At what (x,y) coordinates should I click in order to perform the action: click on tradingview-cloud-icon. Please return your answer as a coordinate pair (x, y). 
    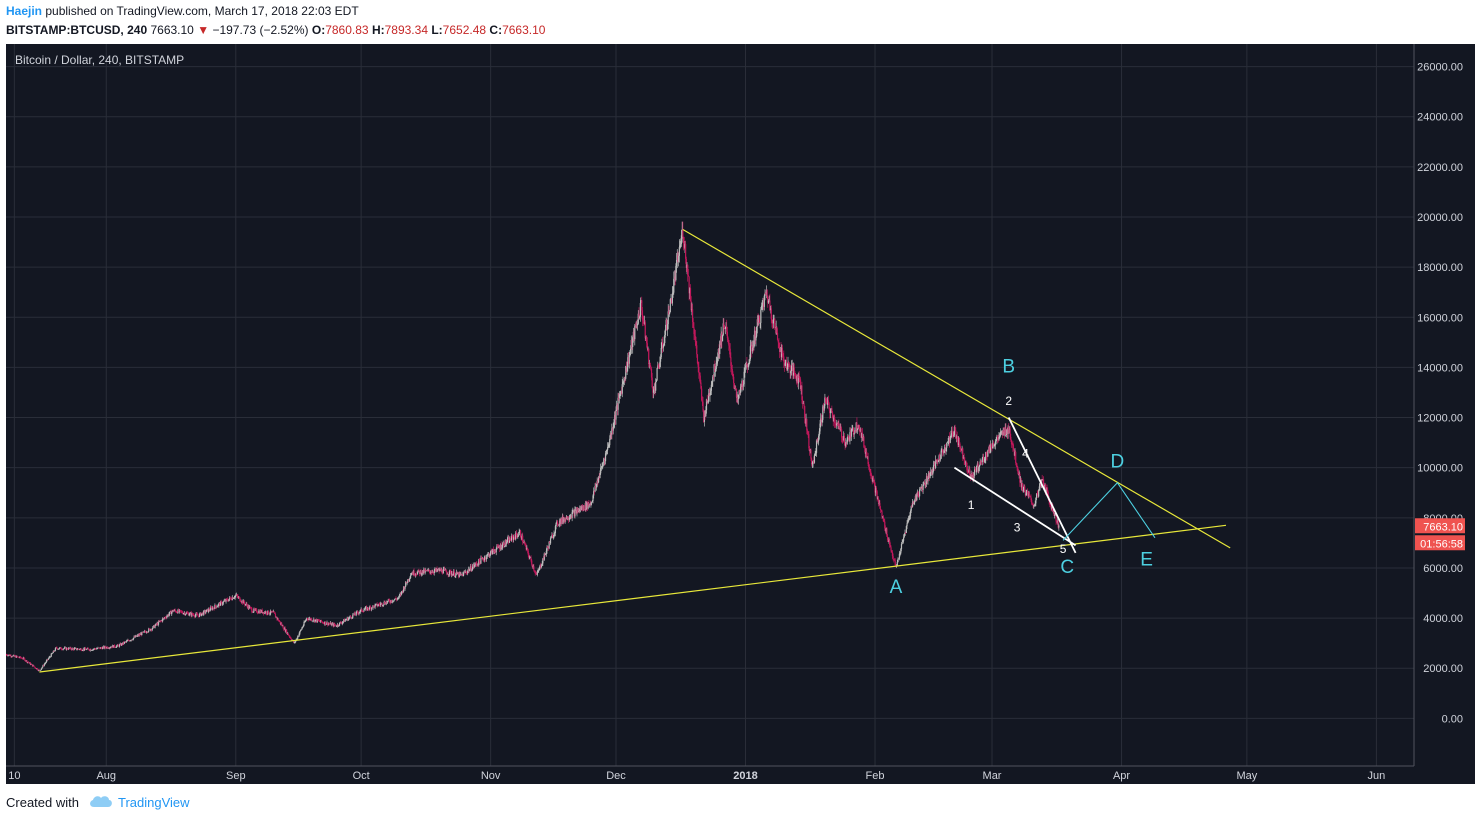
    Looking at the image, I should click on (101, 801).